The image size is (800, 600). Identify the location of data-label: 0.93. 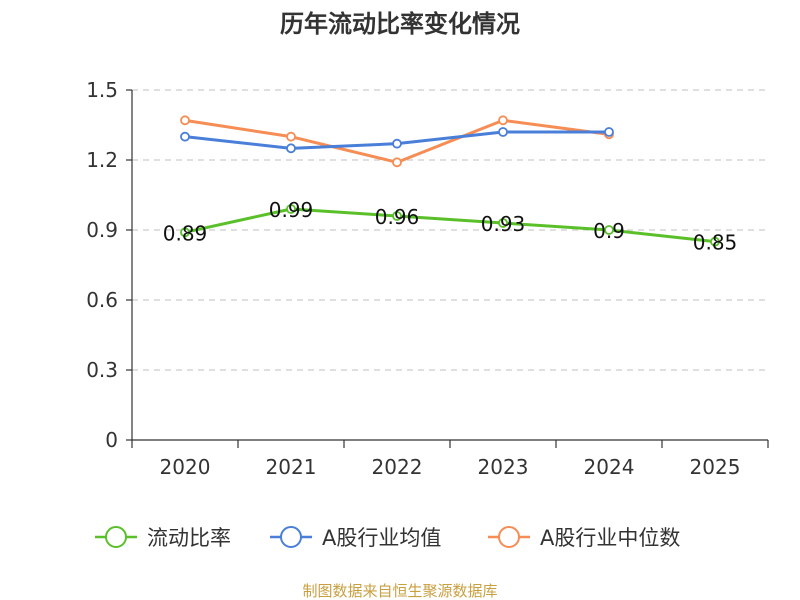
(503, 224).